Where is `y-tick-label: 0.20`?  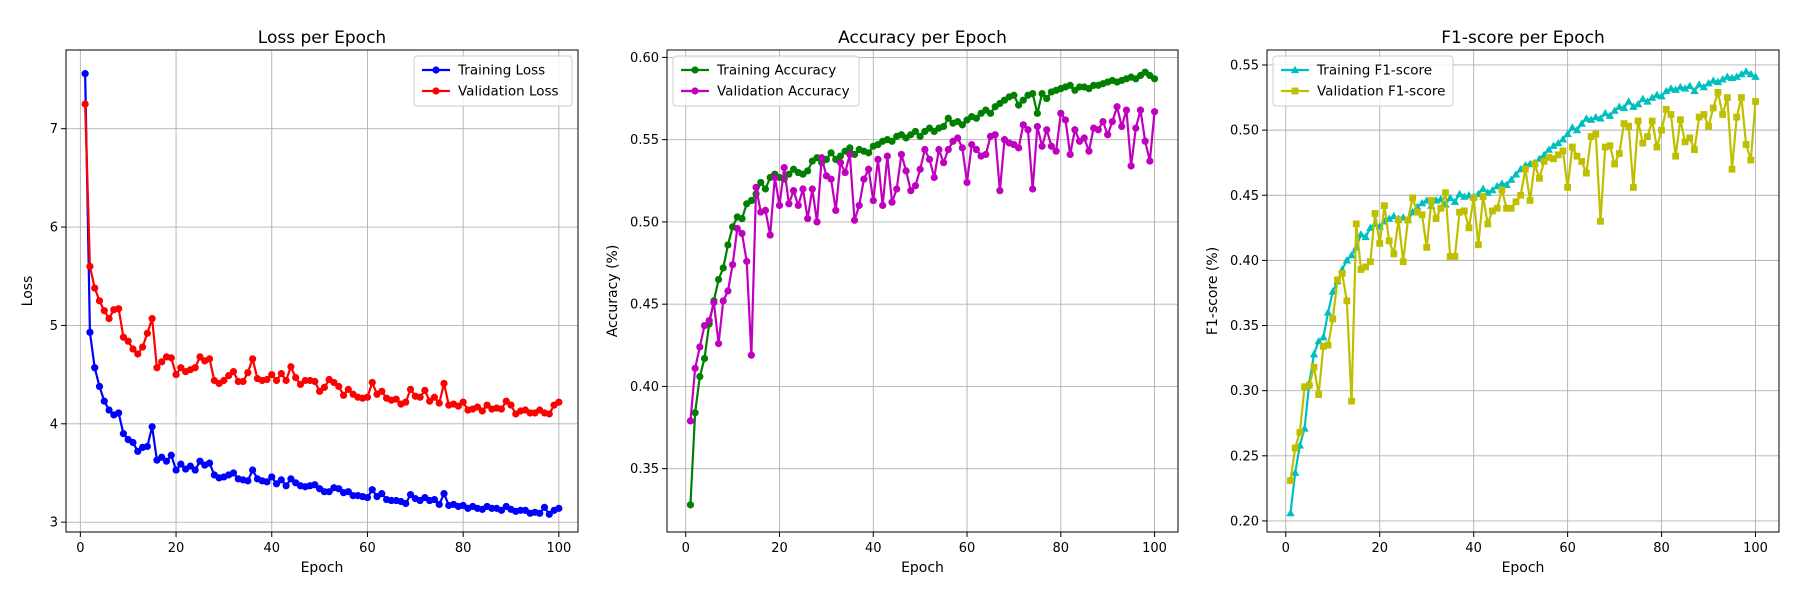
y-tick-label: 0.20 is located at coordinates (1244, 521).